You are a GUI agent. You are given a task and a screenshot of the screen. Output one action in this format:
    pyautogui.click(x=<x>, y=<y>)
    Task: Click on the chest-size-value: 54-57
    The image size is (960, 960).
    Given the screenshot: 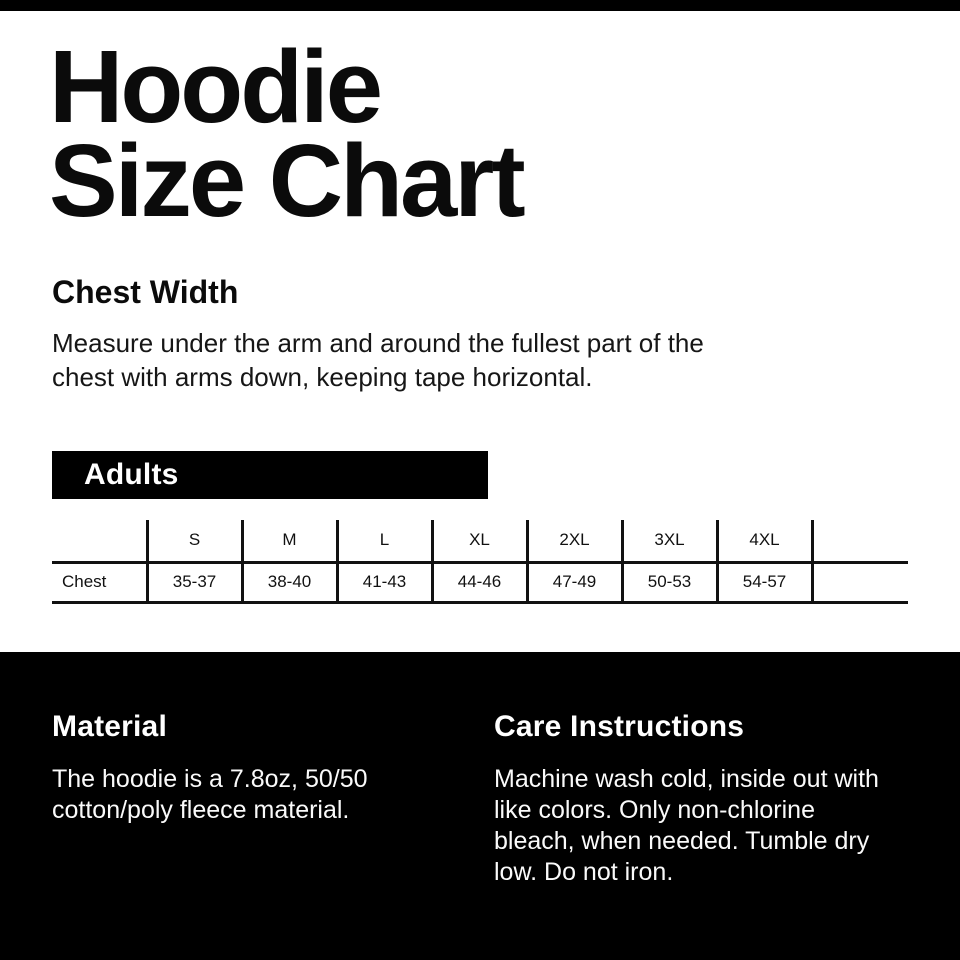 What is the action you would take?
    pyautogui.click(x=763, y=583)
    